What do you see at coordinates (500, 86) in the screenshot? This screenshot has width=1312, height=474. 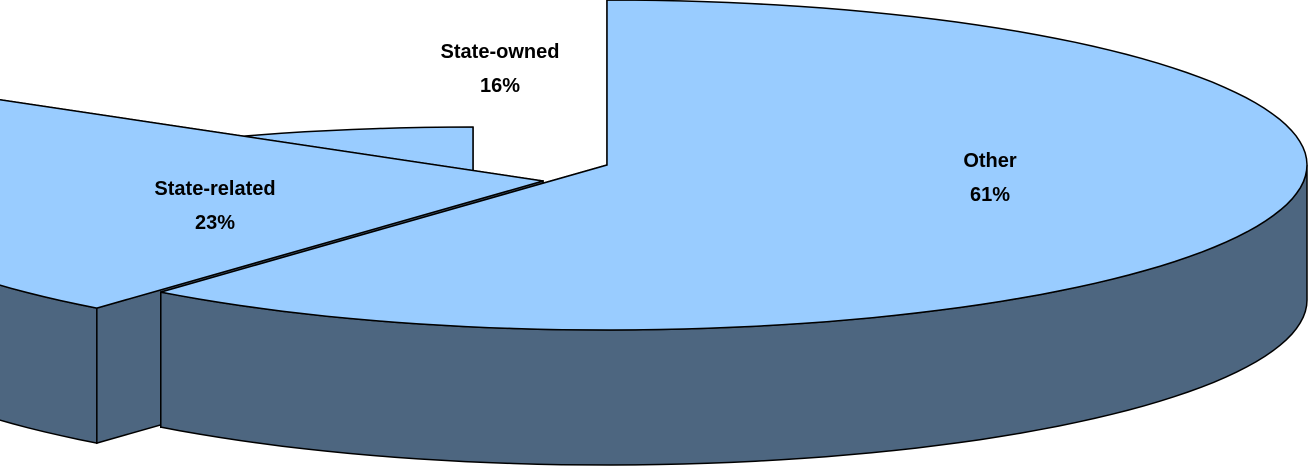 I see `slice-percent: 16%` at bounding box center [500, 86].